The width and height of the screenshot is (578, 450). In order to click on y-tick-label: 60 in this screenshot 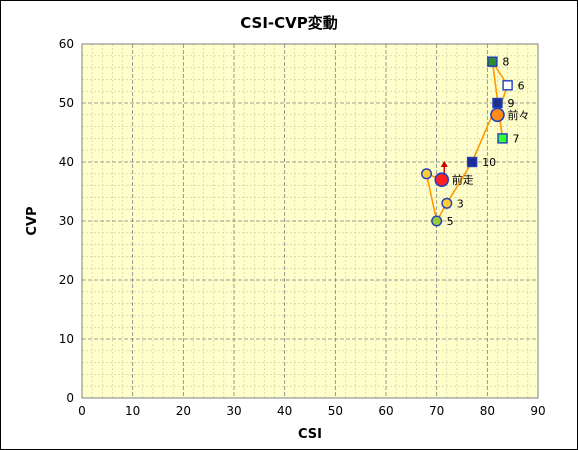, I will do `click(66, 44)`.